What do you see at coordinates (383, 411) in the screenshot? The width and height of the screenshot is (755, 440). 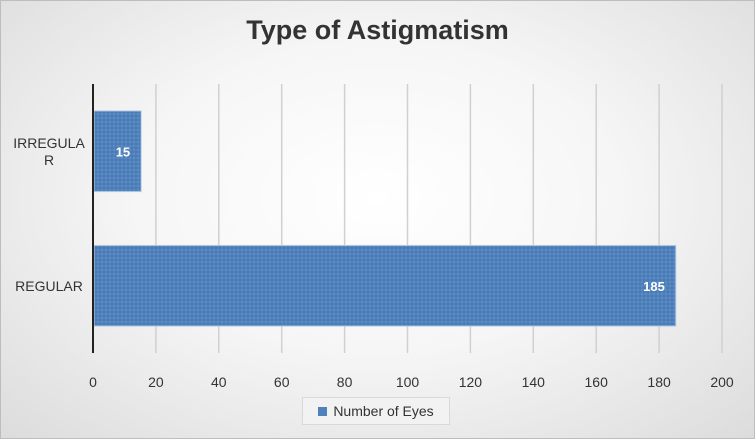 I see `legend-label: Number of Eyes` at bounding box center [383, 411].